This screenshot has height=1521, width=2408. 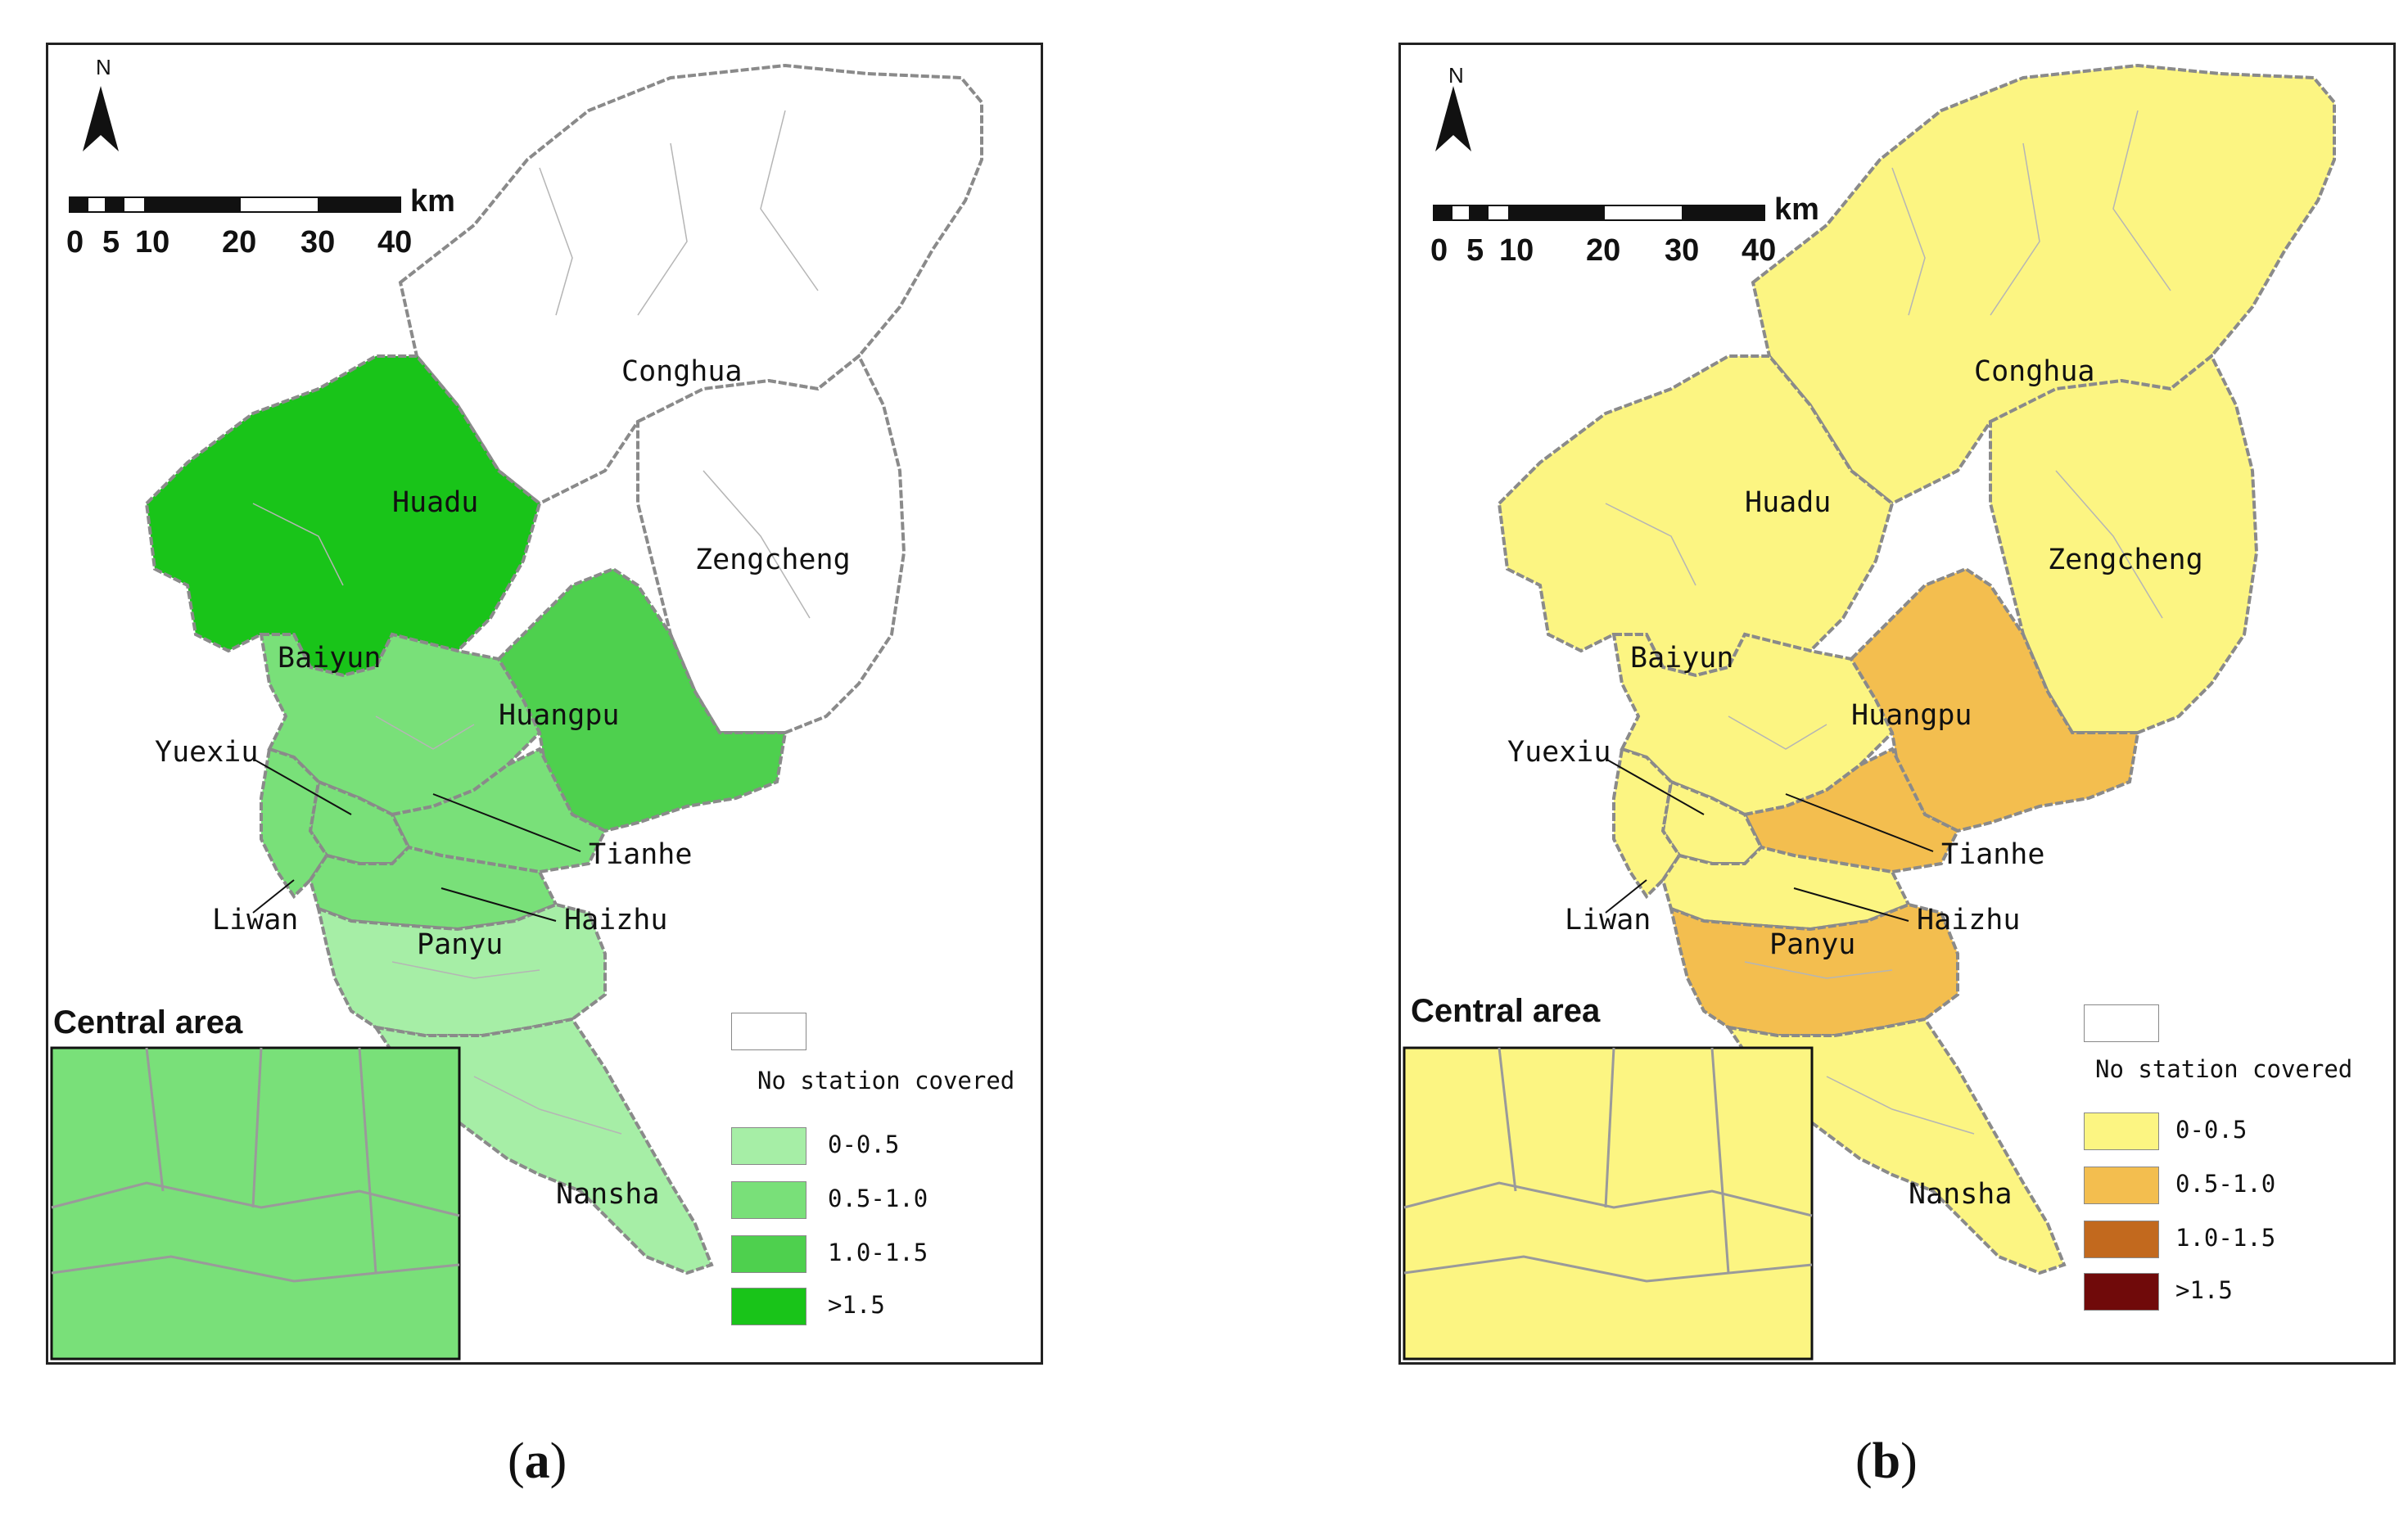 I want to click on caption-letter: a, so click(x=537, y=1461).